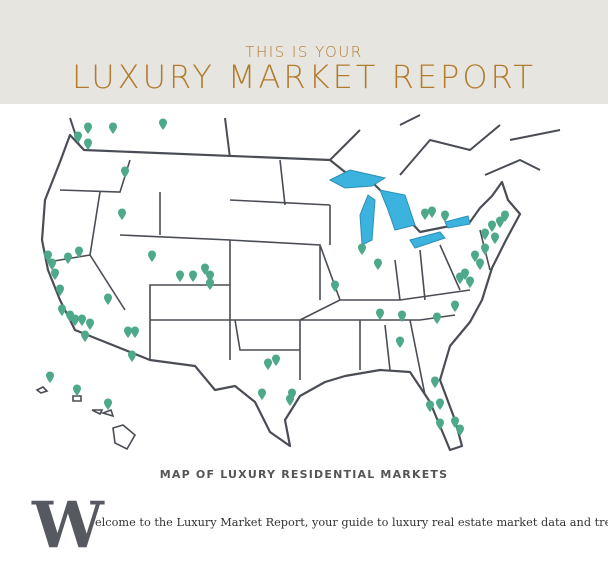 The width and height of the screenshot is (608, 563). I want to click on drop-cap: W, so click(68, 525).